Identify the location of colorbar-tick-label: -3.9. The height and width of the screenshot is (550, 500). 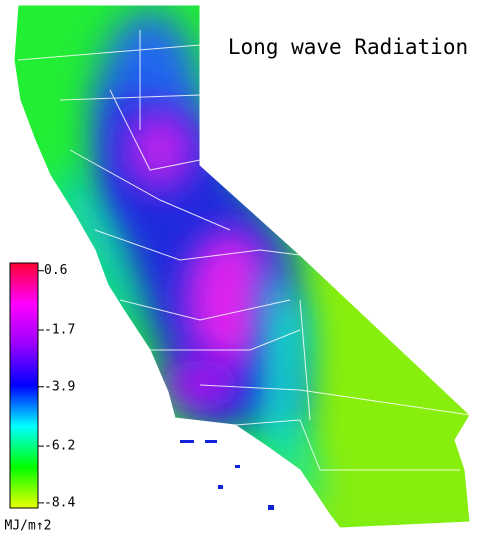
(59, 386).